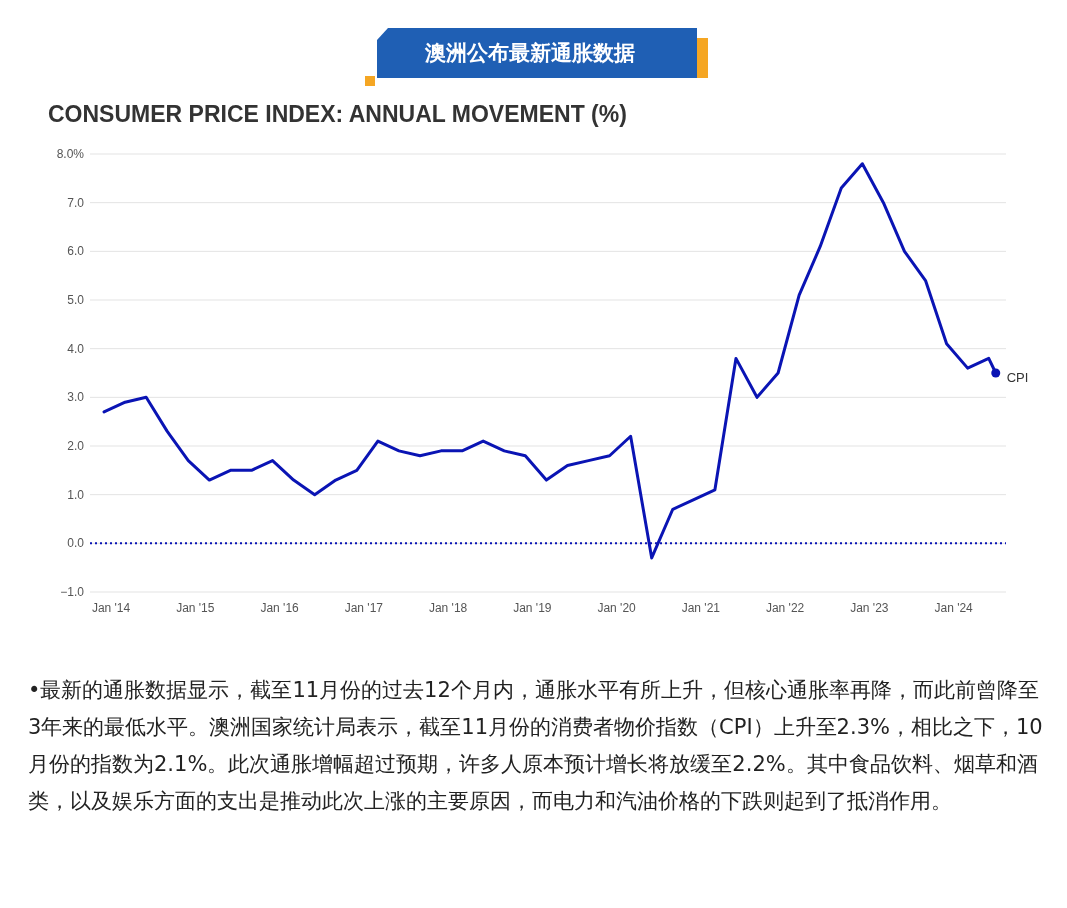 The width and height of the screenshot is (1067, 908). I want to click on y-tick-label: 1.0, so click(76, 494).